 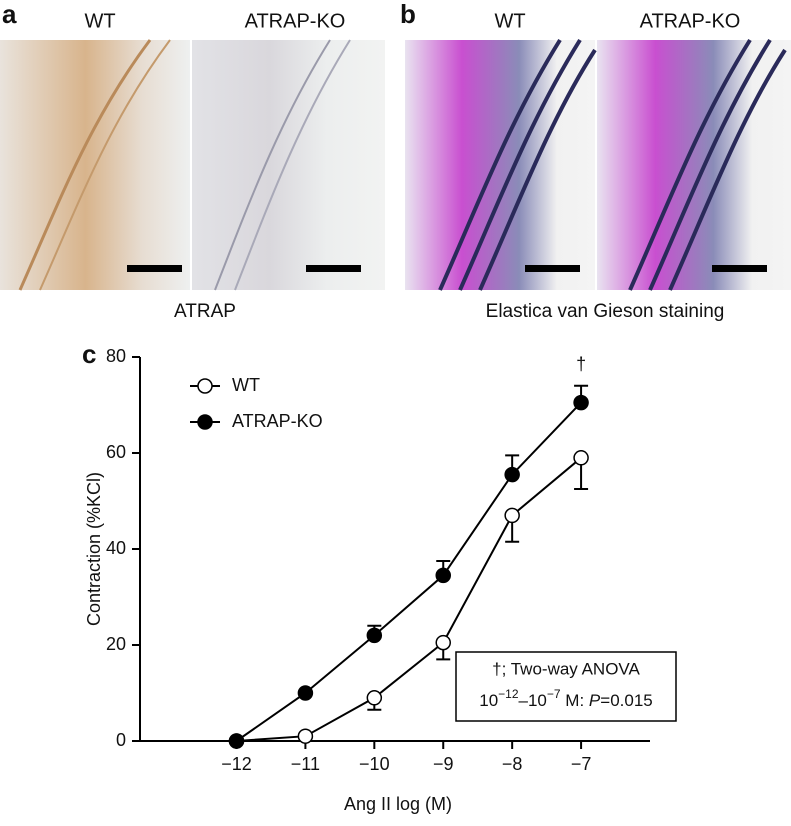 I want to click on y-tick-label: 60, so click(x=116, y=452).